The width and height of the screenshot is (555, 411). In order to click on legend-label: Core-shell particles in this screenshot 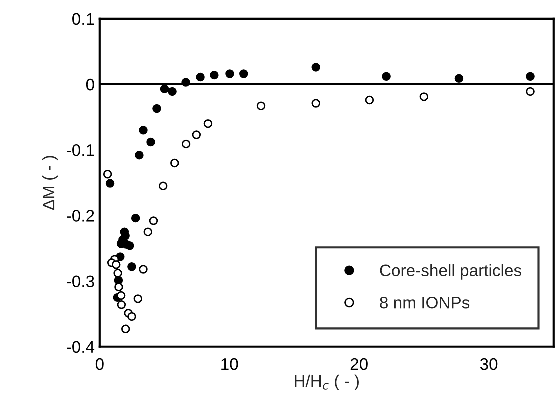, I will do `click(451, 272)`.